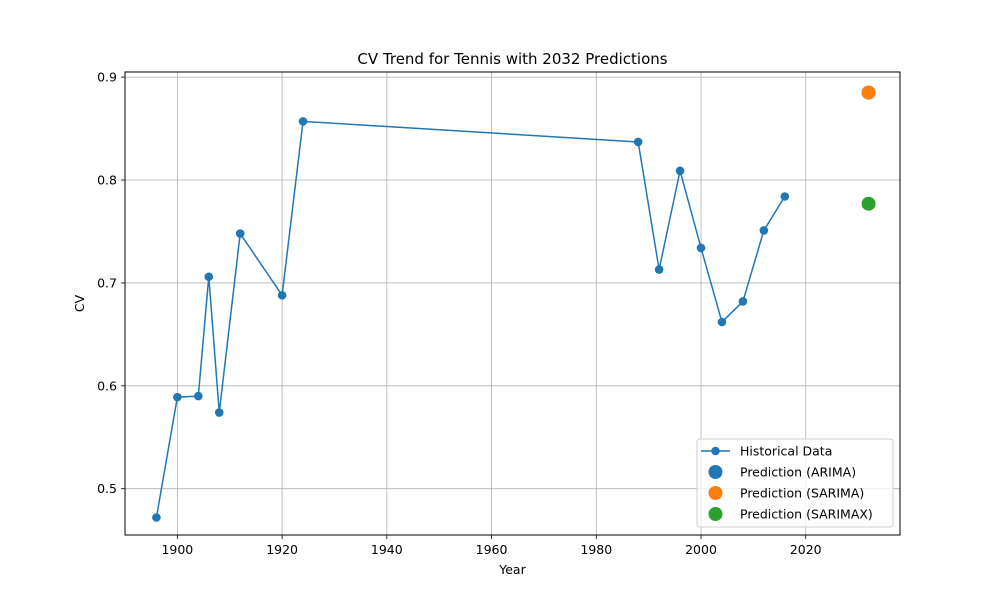 Image resolution: width=1000 pixels, height=600 pixels. Describe the element at coordinates (107, 180) in the screenshot. I see `y-tick-label: 0.8` at that location.